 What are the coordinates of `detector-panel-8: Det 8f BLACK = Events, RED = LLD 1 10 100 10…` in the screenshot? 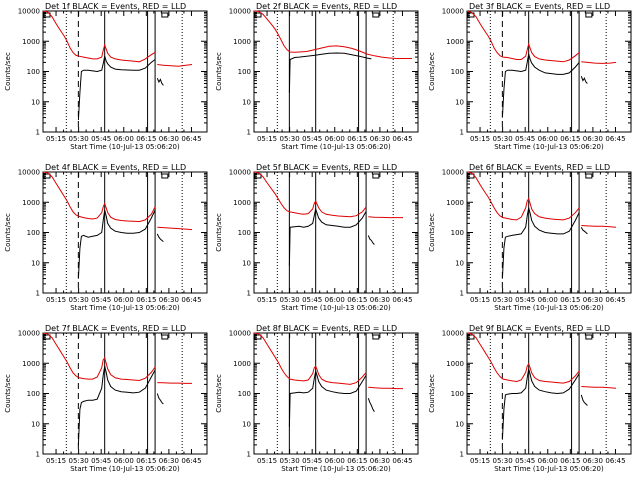 It's located at (317, 398).